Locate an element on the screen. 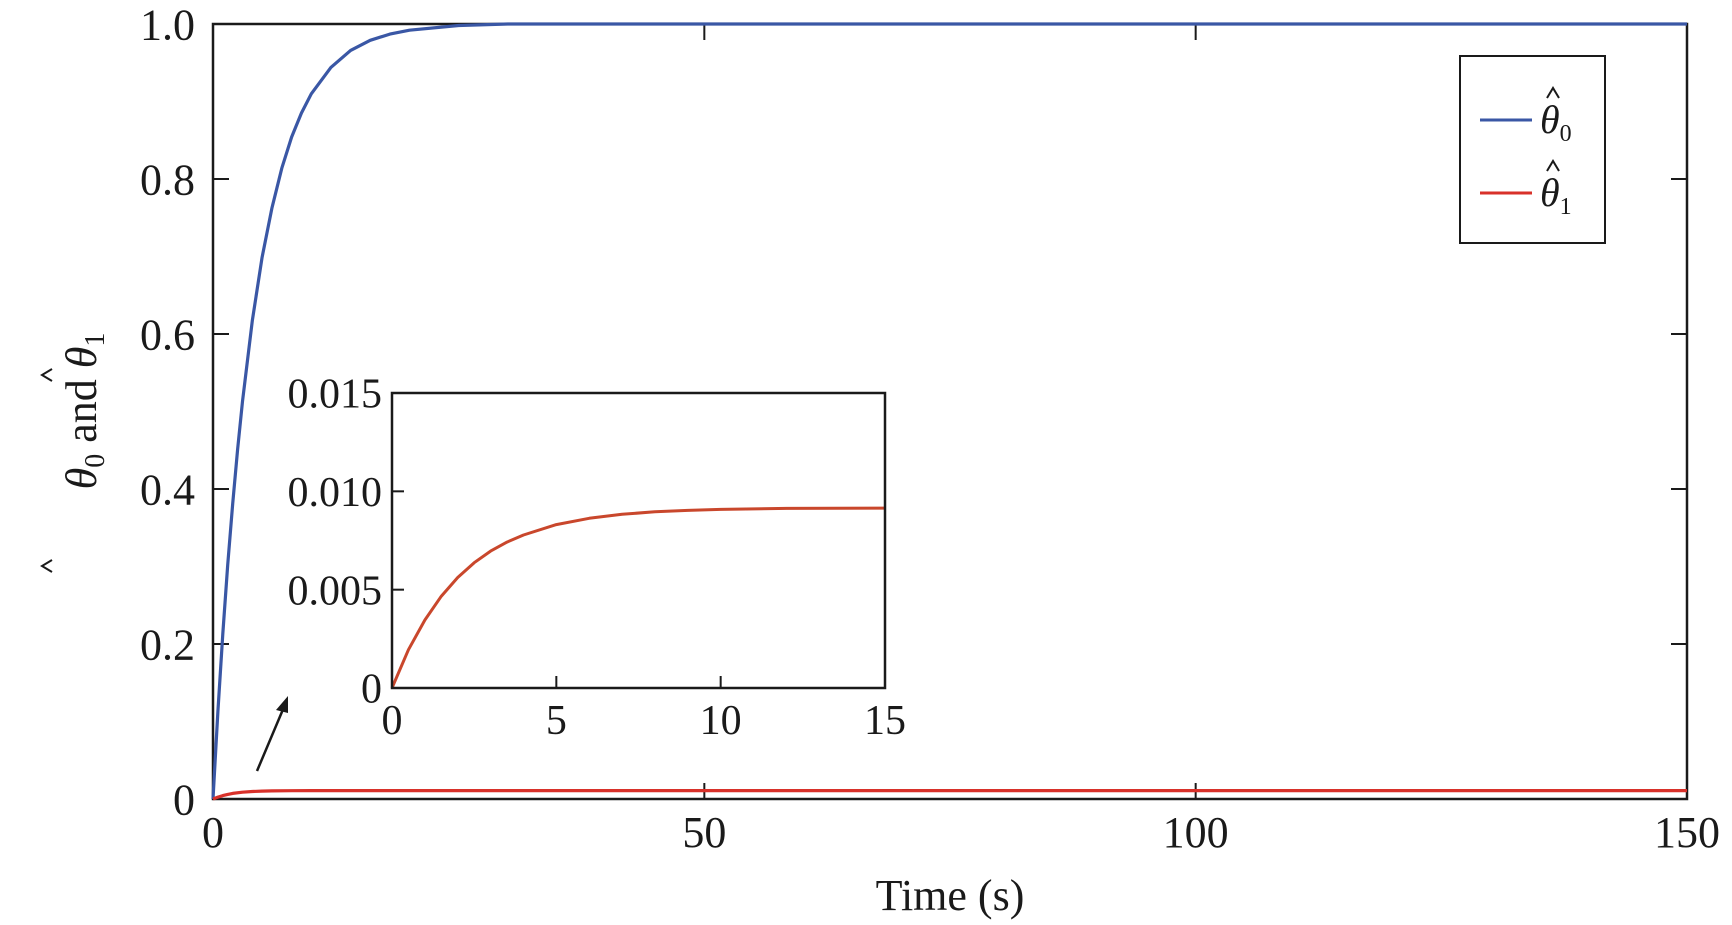 Image resolution: width=1732 pixels, height=925 pixels. legend-label-theta1: θ is located at coordinates (1550, 192).